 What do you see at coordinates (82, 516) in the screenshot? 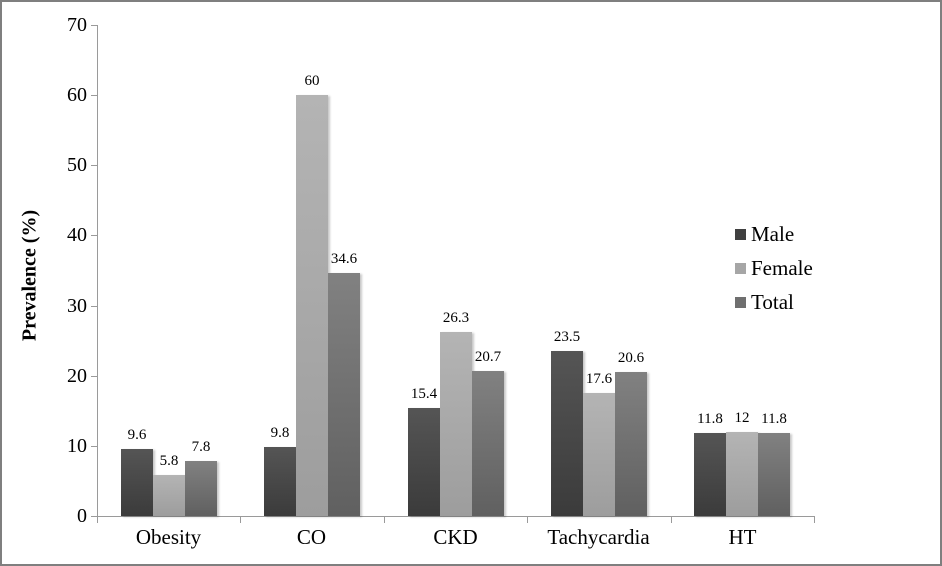
I see `y-tick-label: 0` at bounding box center [82, 516].